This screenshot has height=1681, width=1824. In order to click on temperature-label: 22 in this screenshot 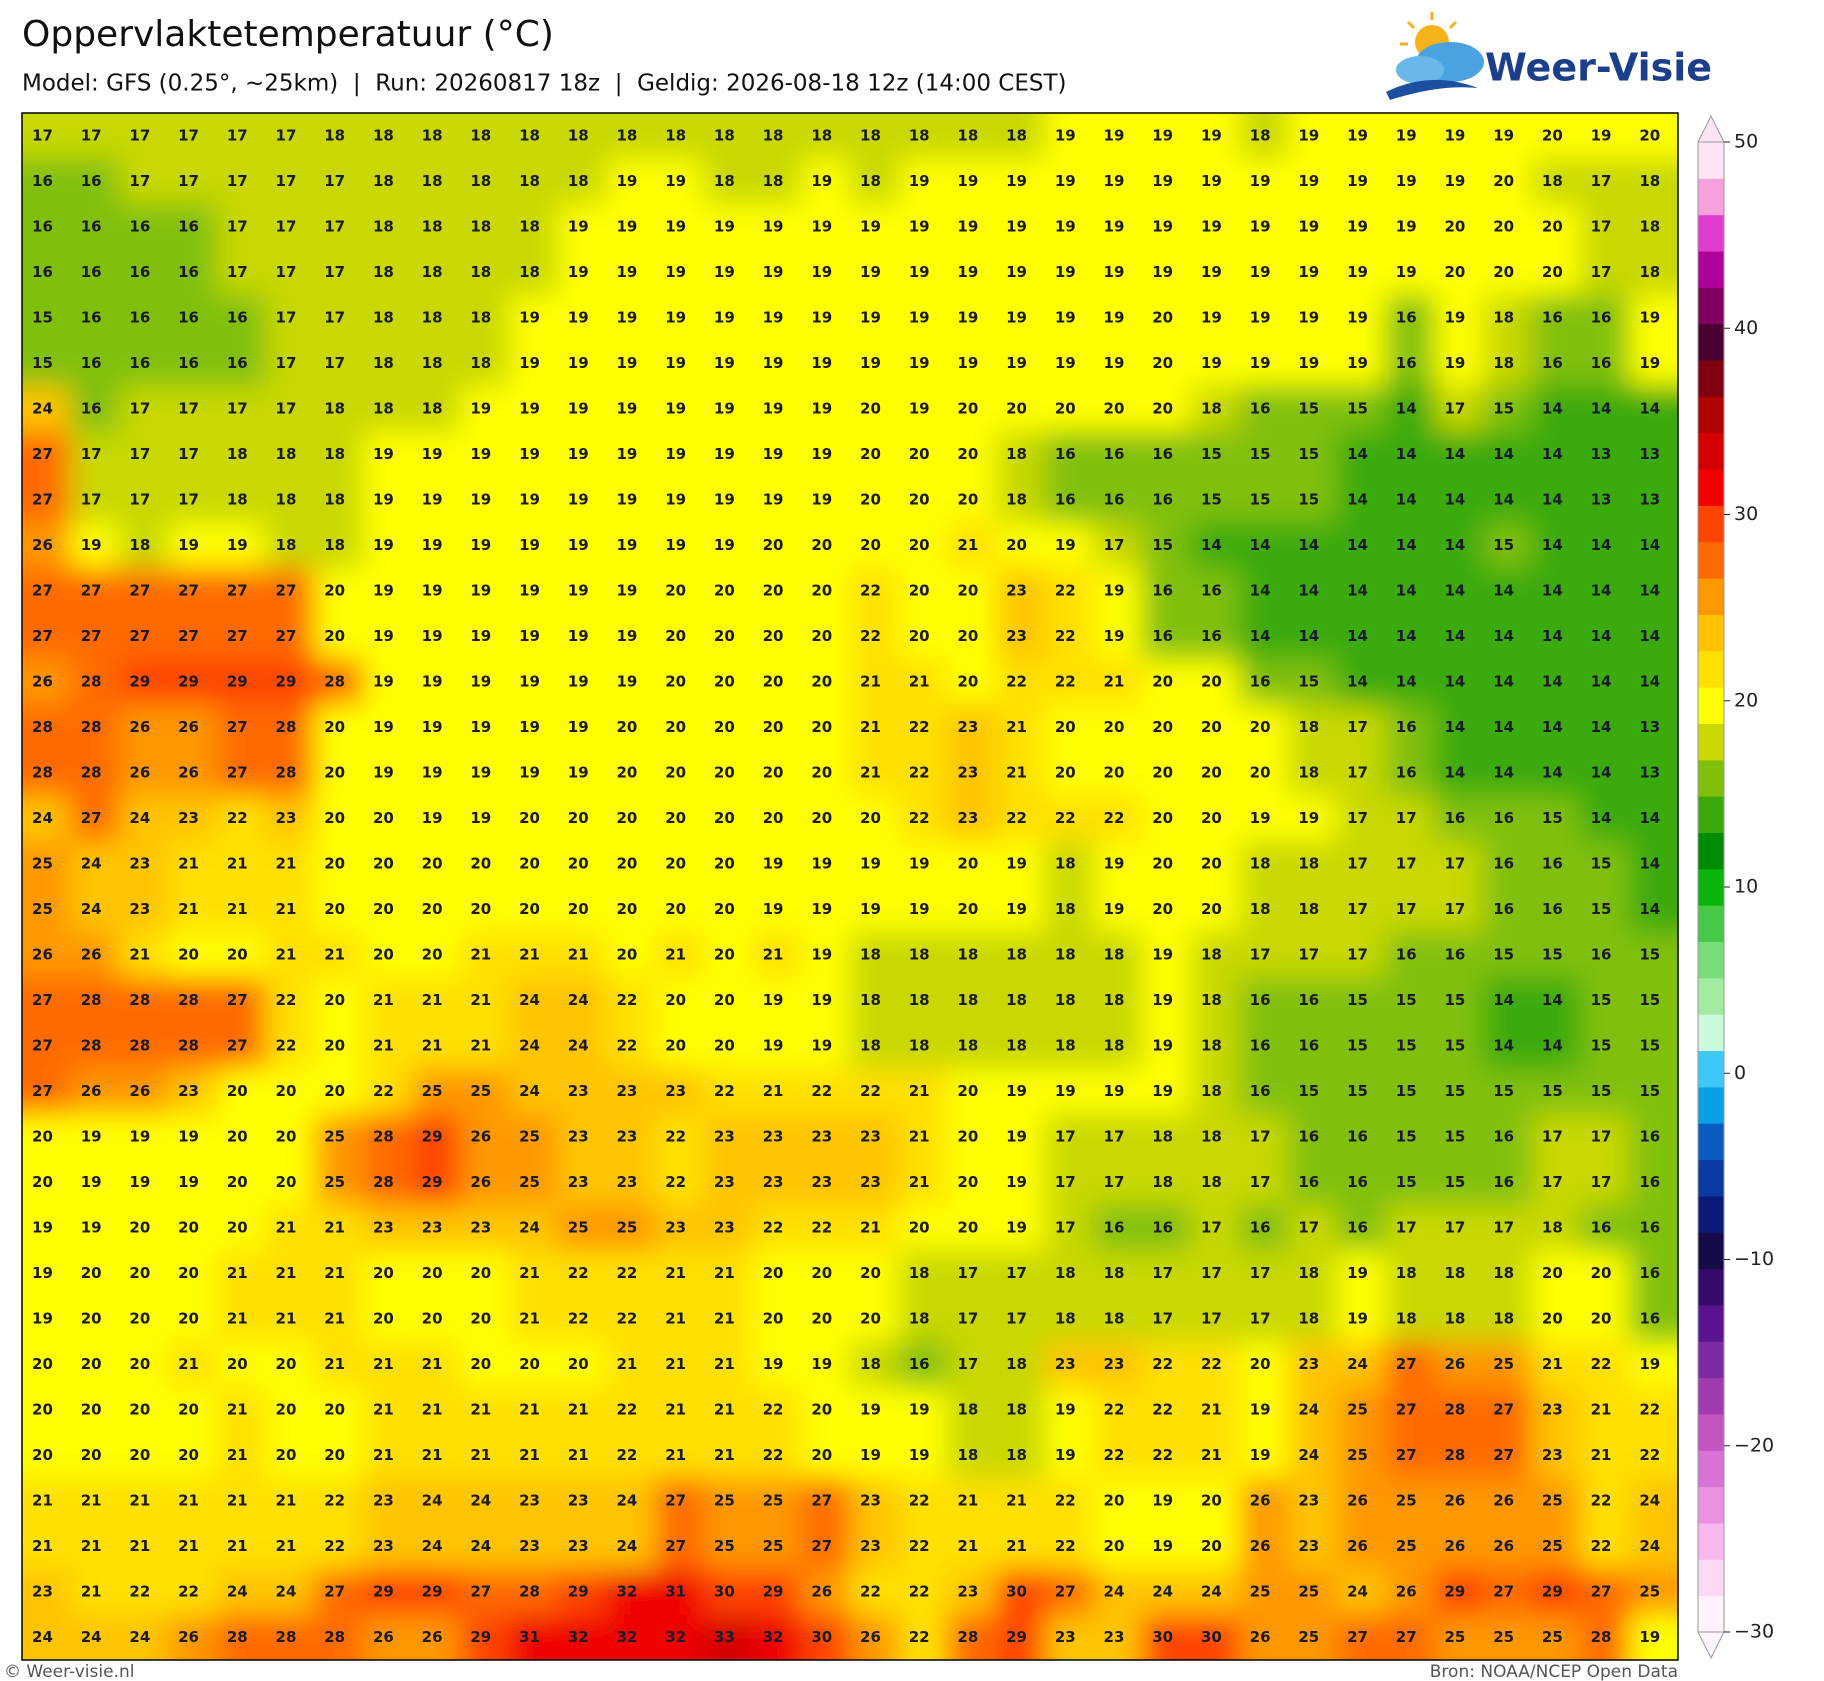, I will do `click(383, 1091)`.